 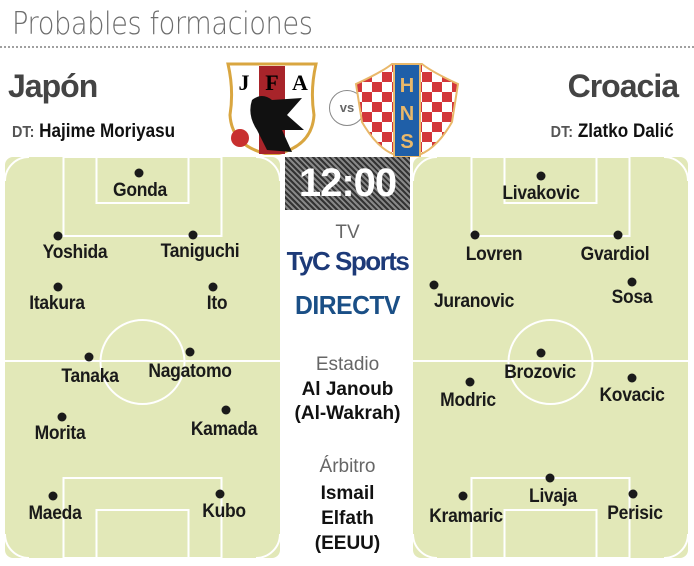 What do you see at coordinates (140, 190) in the screenshot?
I see `player-name: Gonda` at bounding box center [140, 190].